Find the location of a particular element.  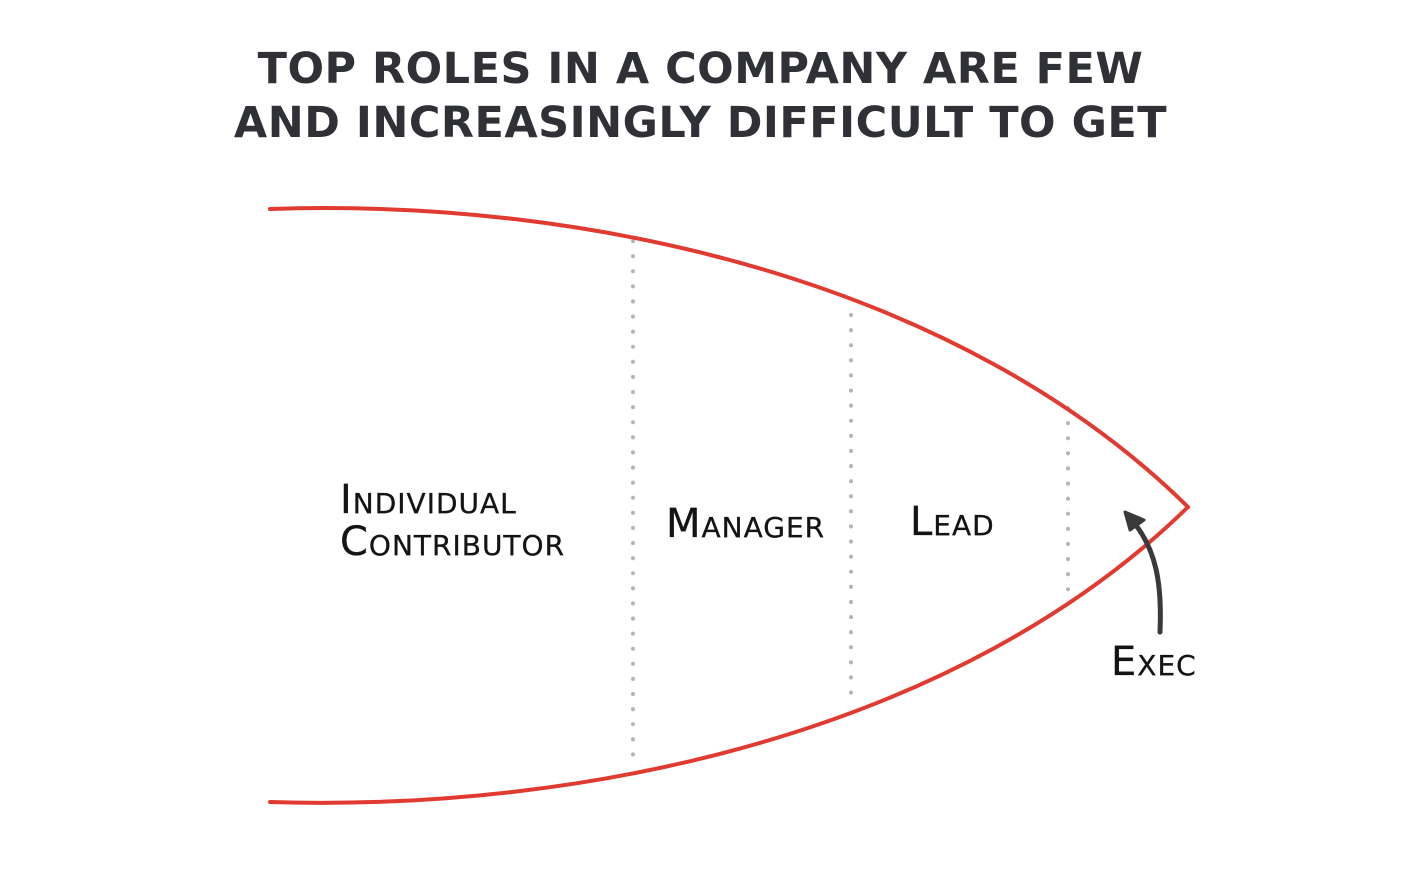

exec-arrow-head-icon is located at coordinates (1134, 521).